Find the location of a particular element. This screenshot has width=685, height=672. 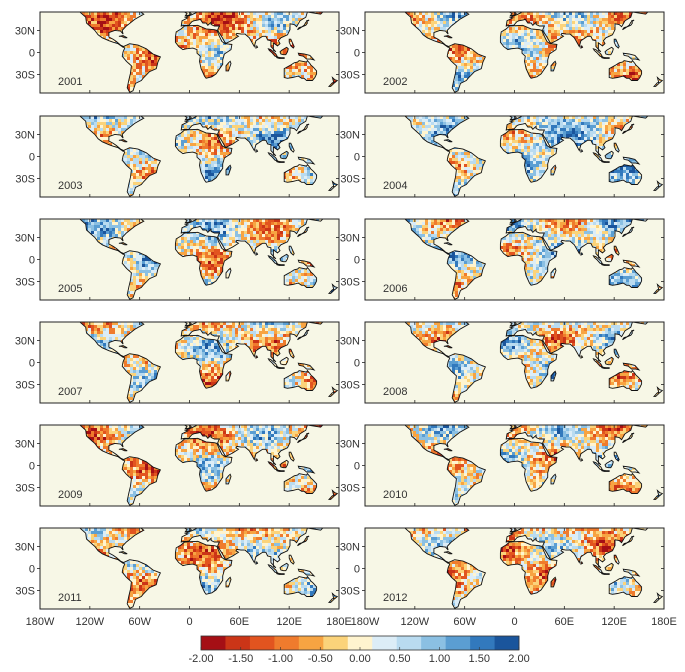

colorbar-tick-label: -2.00 is located at coordinates (200, 659).